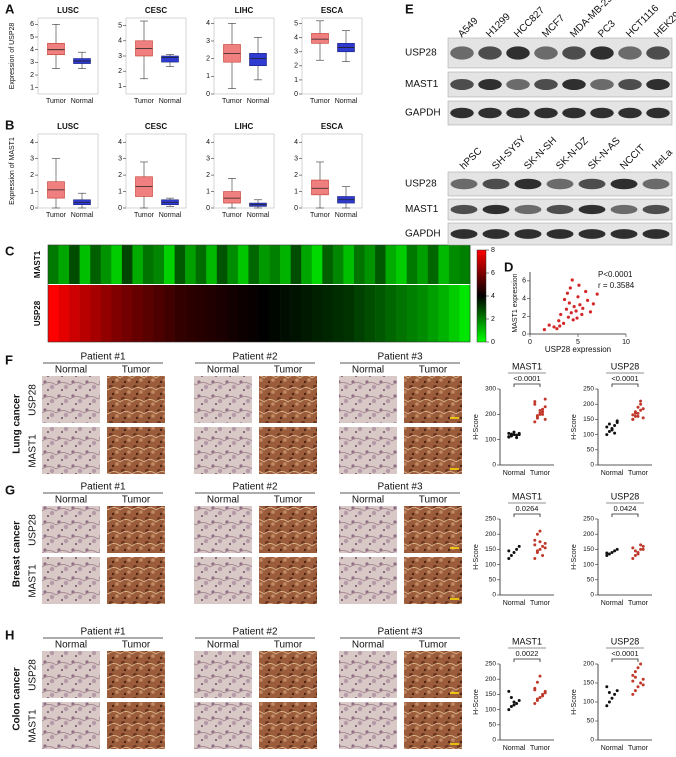  Describe the element at coordinates (32, 62) in the screenshot. I see `y-tick-label: 3` at that location.